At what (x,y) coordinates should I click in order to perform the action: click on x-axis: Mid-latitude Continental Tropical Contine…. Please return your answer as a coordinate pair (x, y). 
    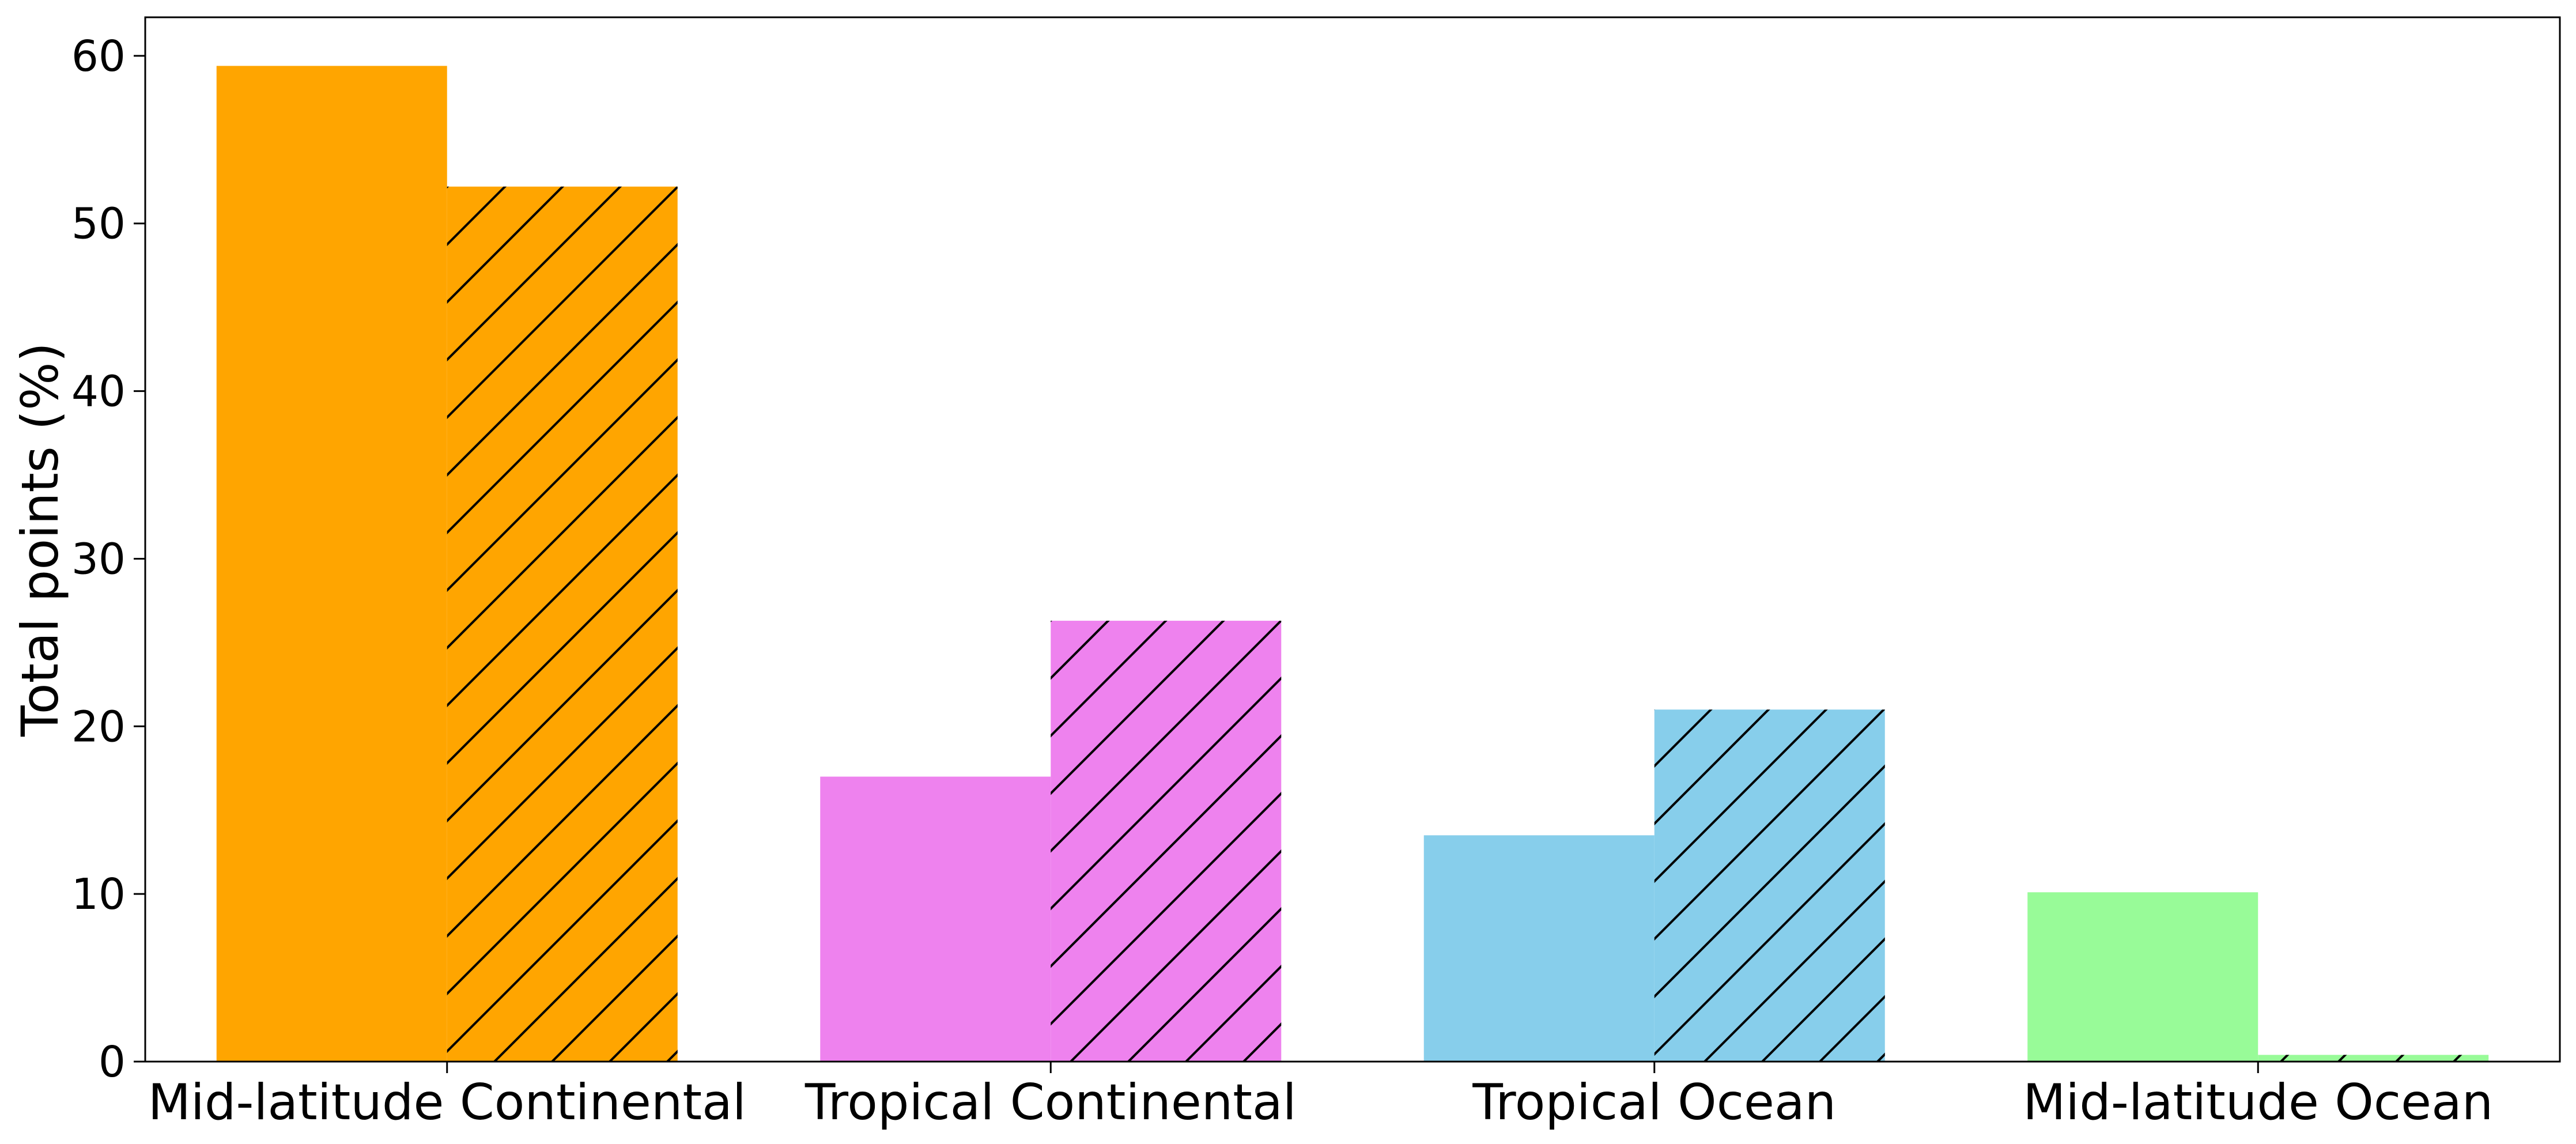
    Looking at the image, I should click on (1320, 1096).